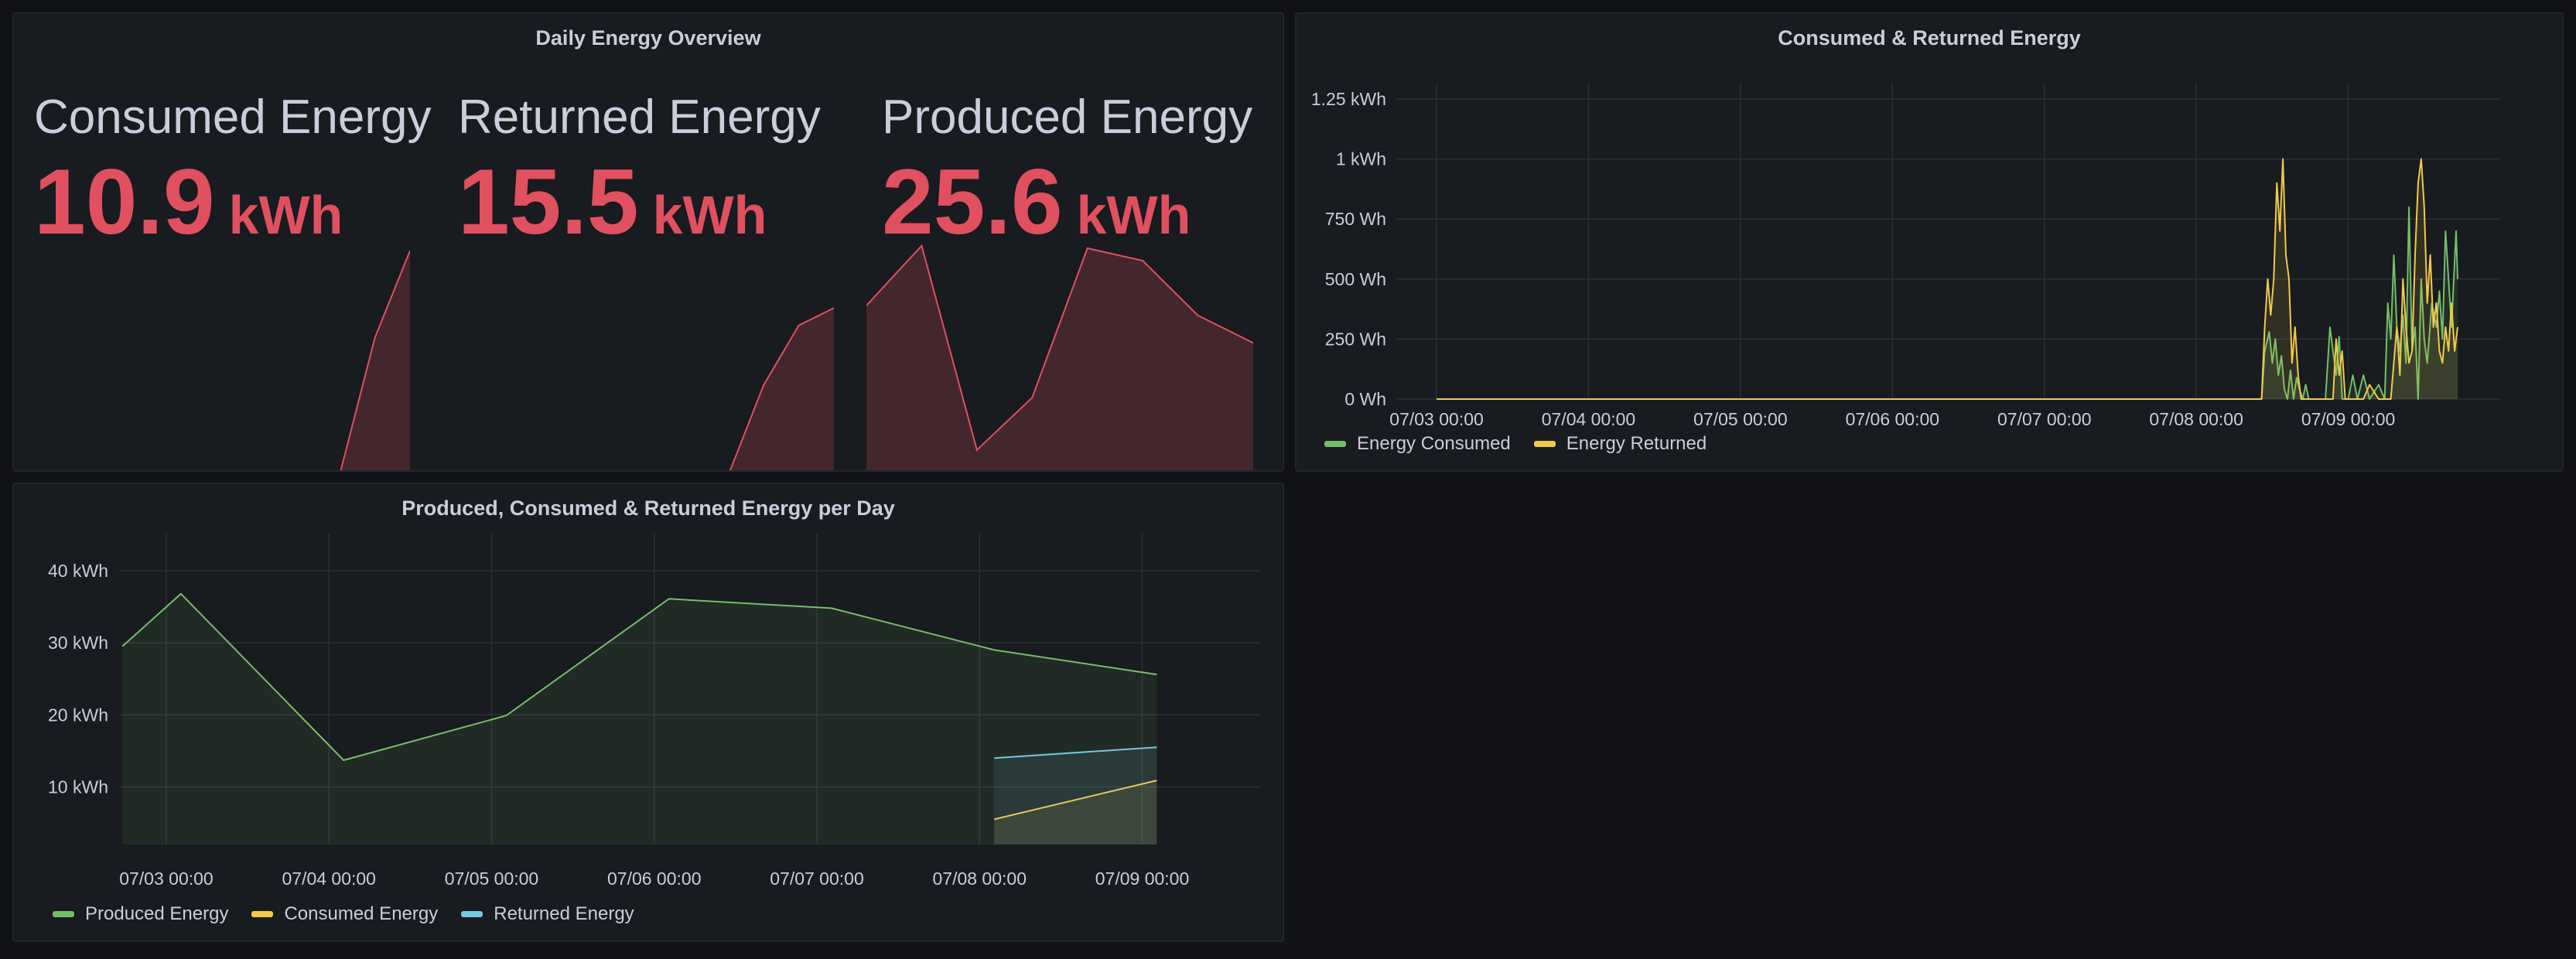 The image size is (2576, 959). I want to click on series-line-energy-returned, so click(1947, 279).